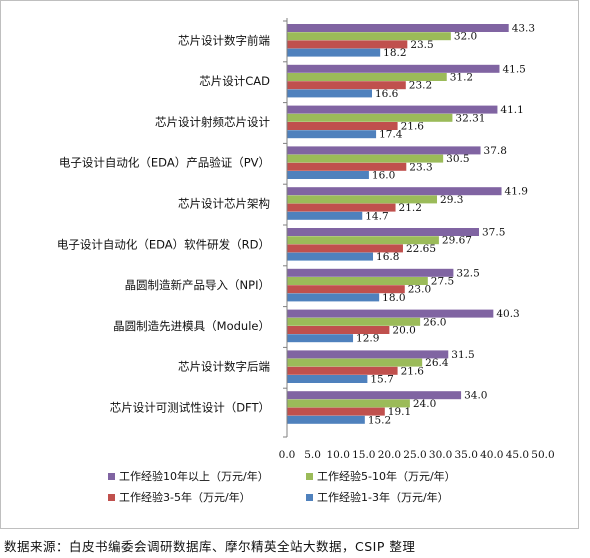 Image resolution: width=590 pixels, height=558 pixels. What do you see at coordinates (368, 354) in the screenshot?
I see `bar-series0-cat8` at bounding box center [368, 354].